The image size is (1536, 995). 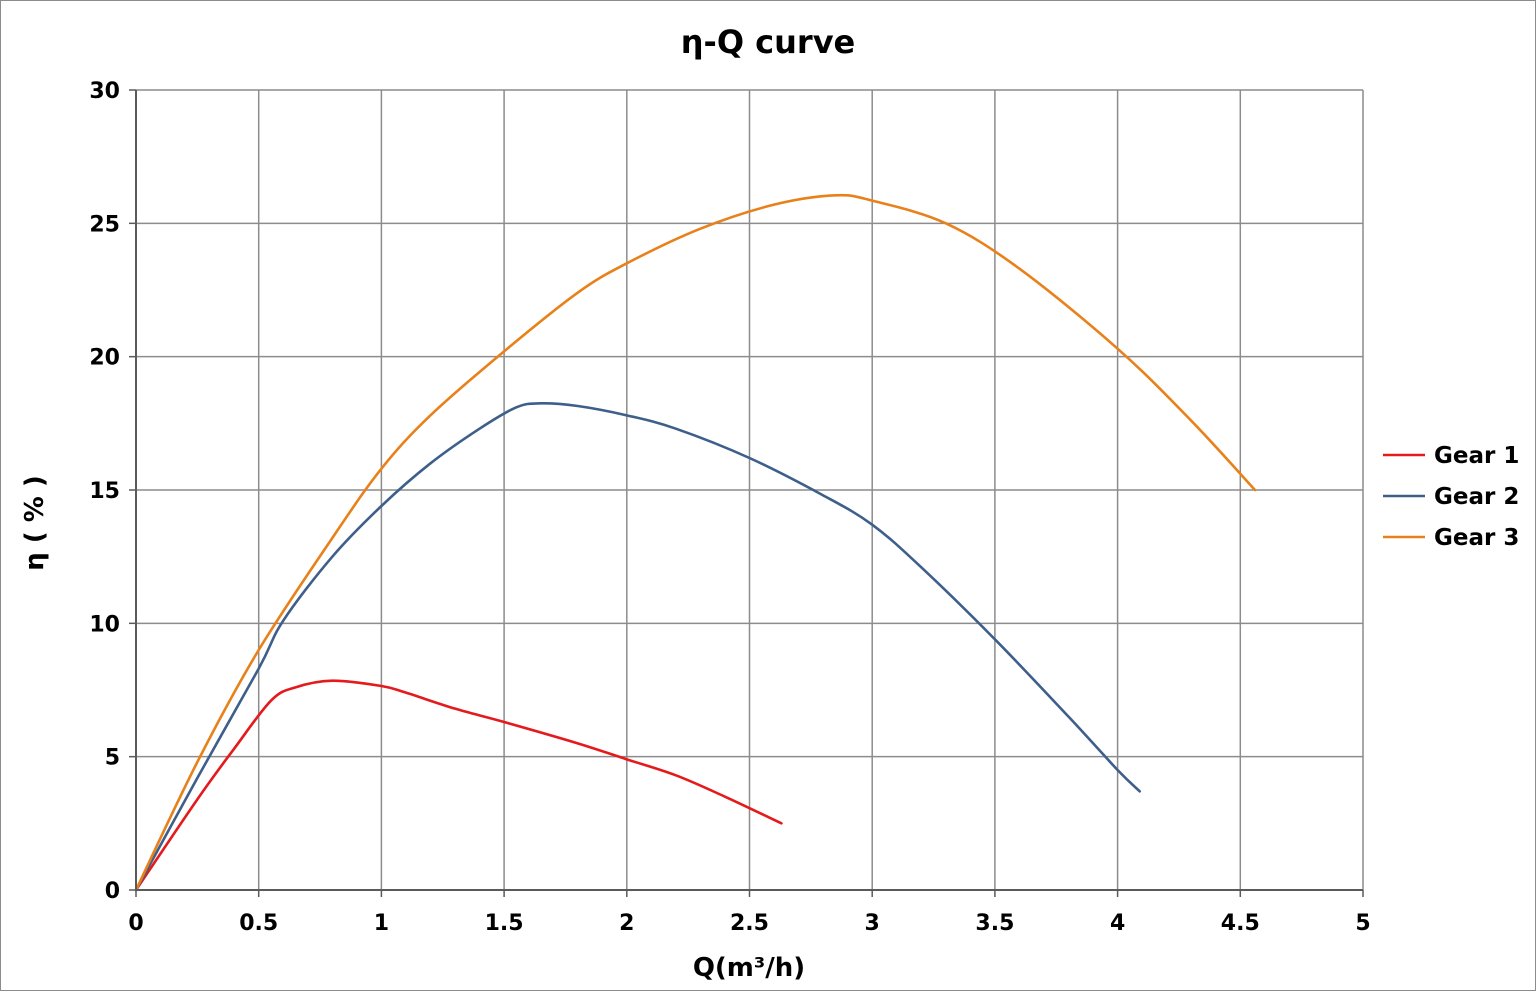 I want to click on x-tick-label: 4.5, so click(x=1240, y=923).